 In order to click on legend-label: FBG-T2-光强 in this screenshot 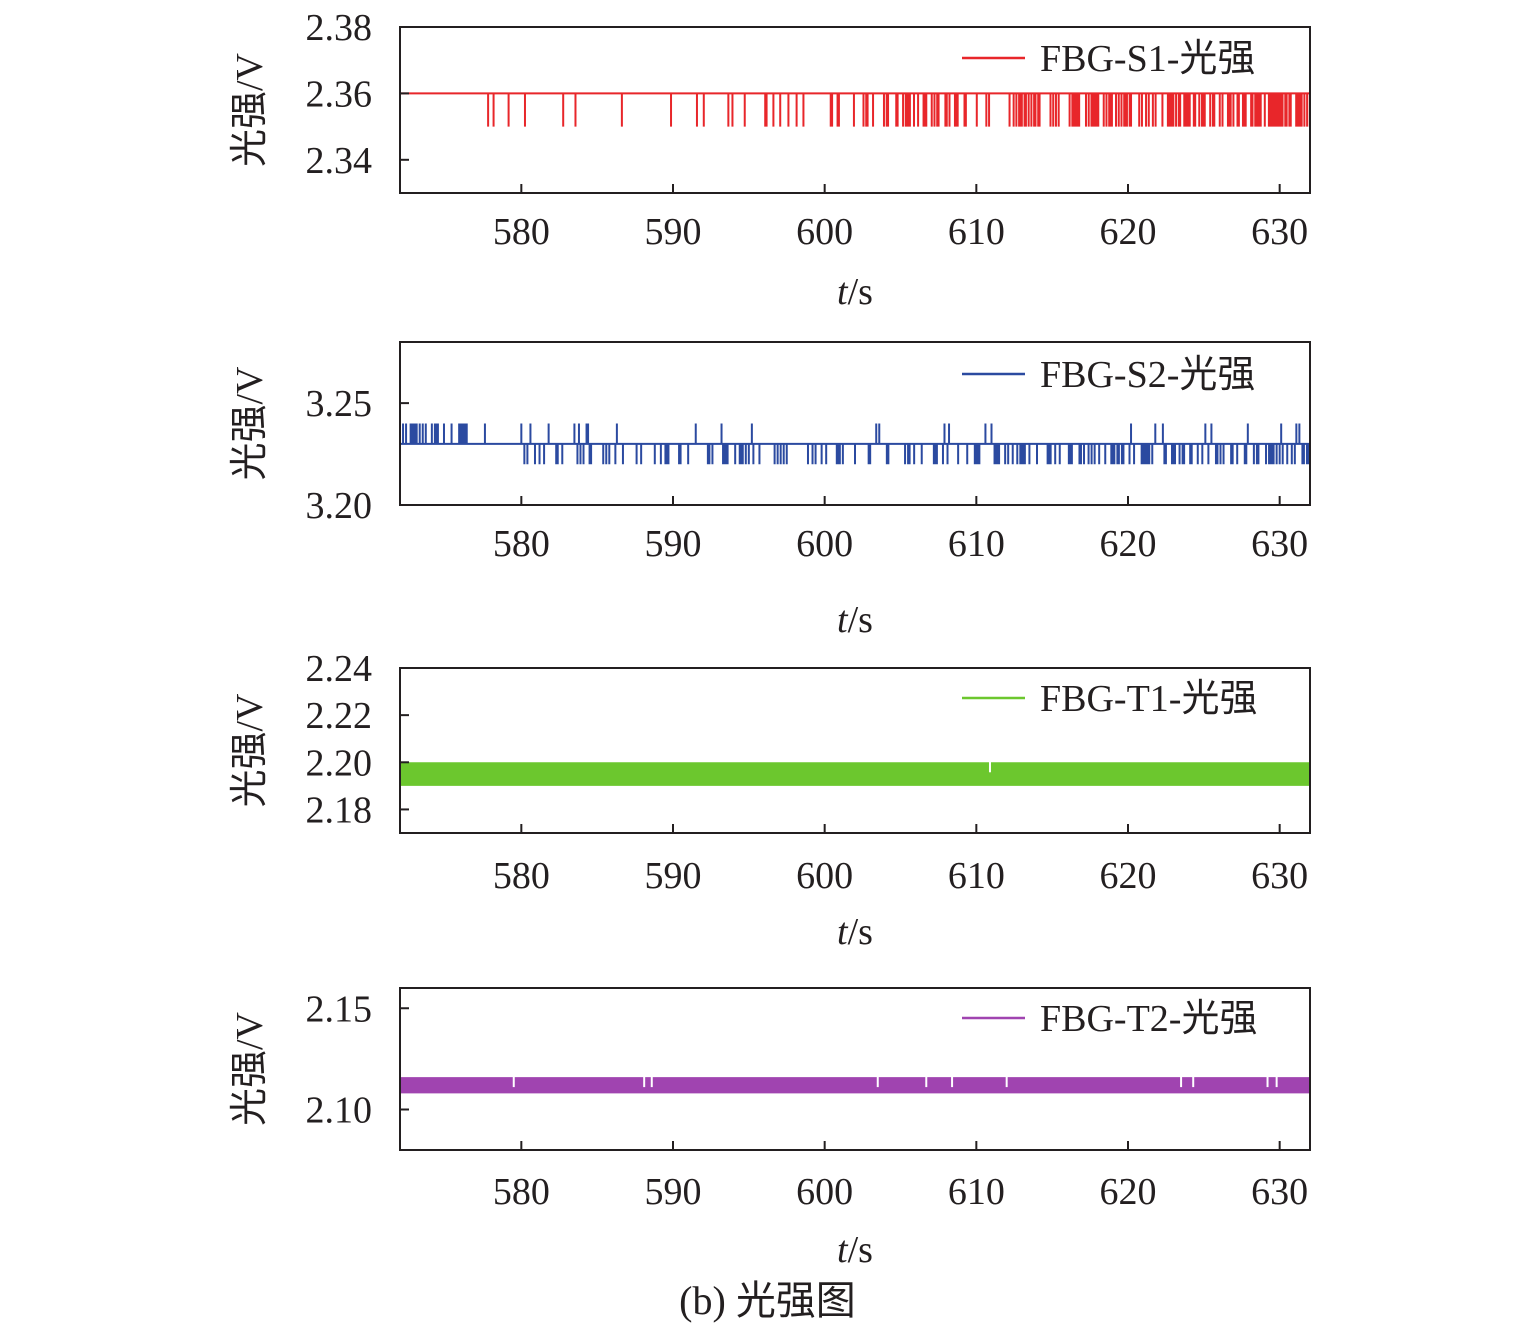, I will do `click(1148, 1019)`.